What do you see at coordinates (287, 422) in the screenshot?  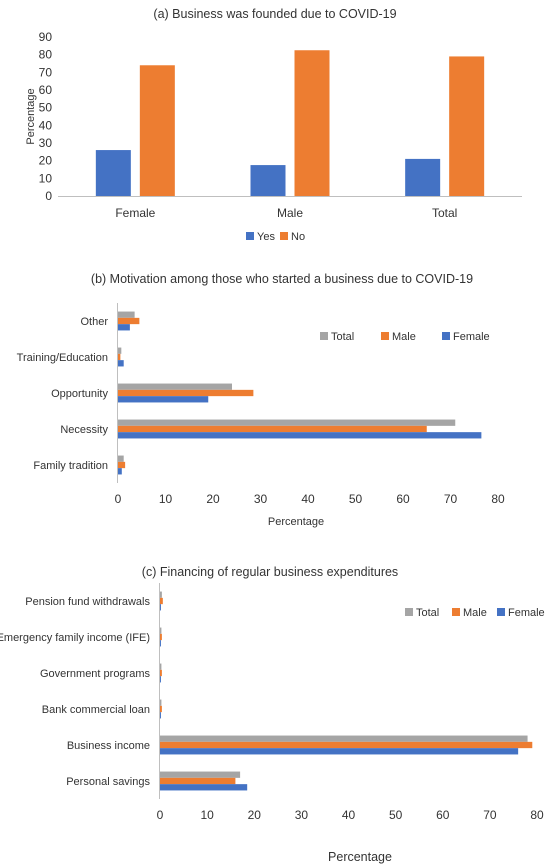 I see `bar-total-necessity` at bounding box center [287, 422].